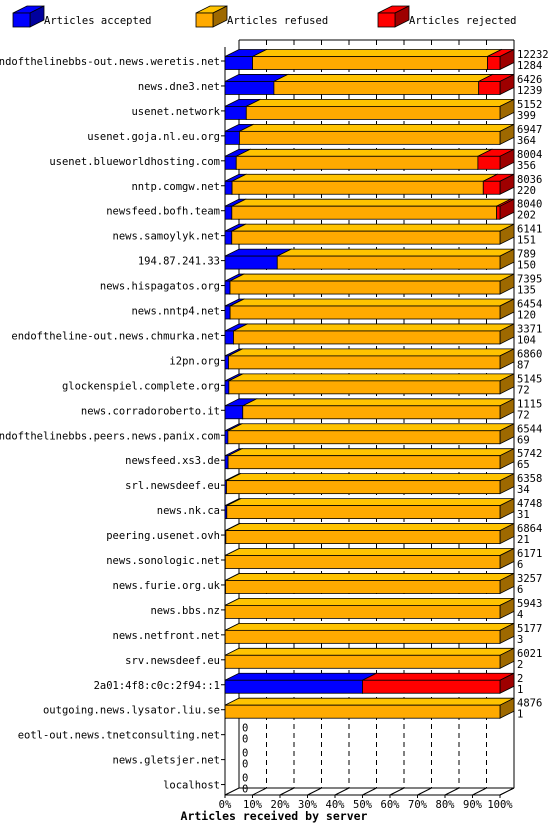 This screenshot has height=830, width=550. What do you see at coordinates (175, 312) in the screenshot?
I see `y-tick-label: news.nntp4.net` at bounding box center [175, 312].